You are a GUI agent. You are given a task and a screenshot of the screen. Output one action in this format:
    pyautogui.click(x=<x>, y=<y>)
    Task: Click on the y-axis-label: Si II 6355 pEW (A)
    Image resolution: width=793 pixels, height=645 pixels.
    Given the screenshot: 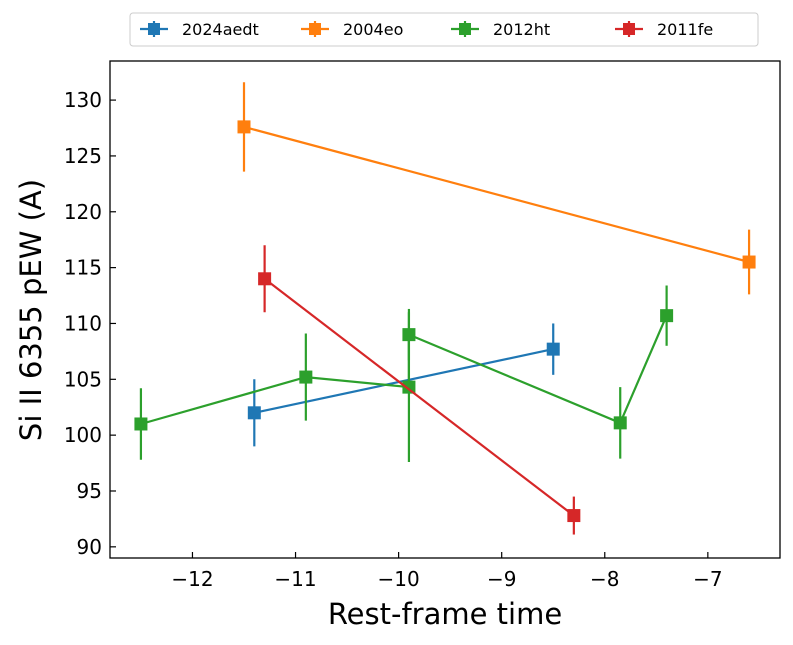 What is the action you would take?
    pyautogui.click(x=31, y=310)
    